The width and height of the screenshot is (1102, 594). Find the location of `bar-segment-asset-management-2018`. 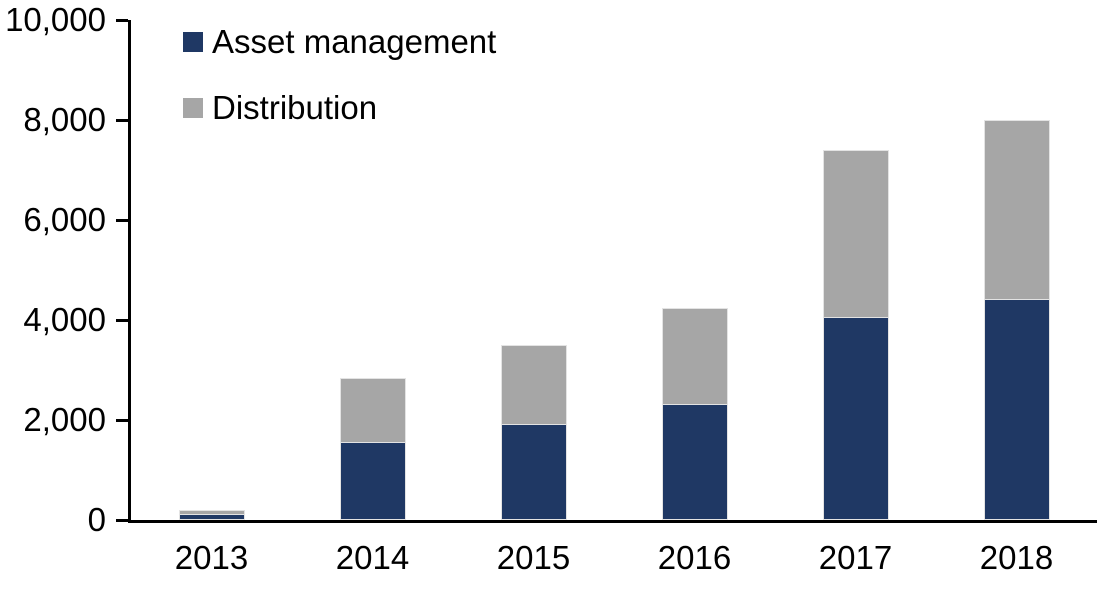

bar-segment-asset-management-2018 is located at coordinates (1016, 410).